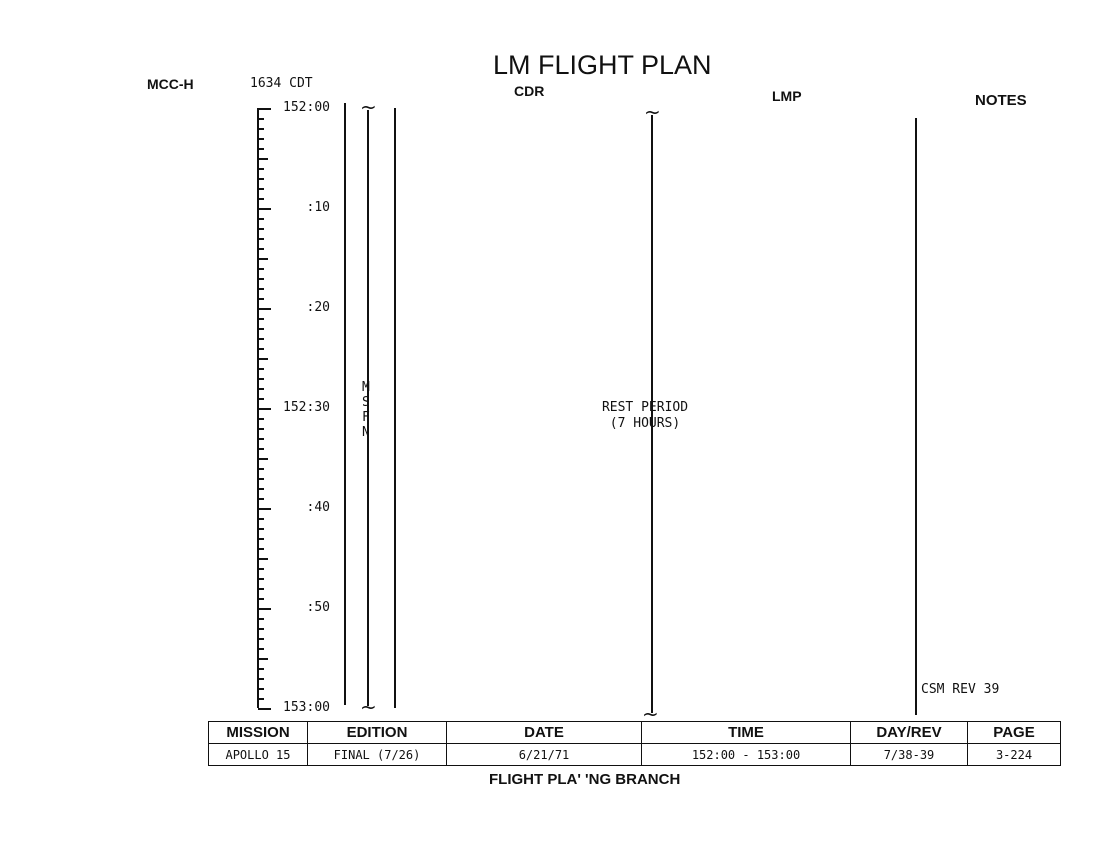 This screenshot has width=1100, height=850. I want to click on footer-value: APOLLO 15, so click(258, 754).